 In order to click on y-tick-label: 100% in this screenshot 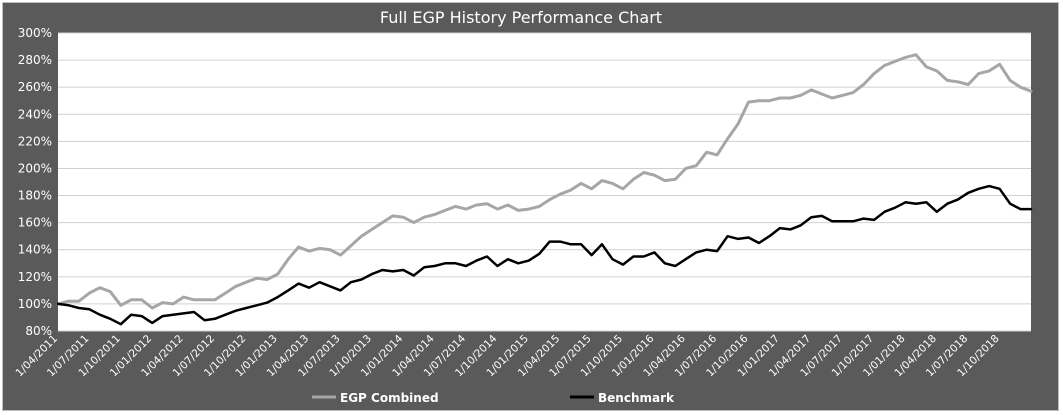, I will do `click(35, 304)`.